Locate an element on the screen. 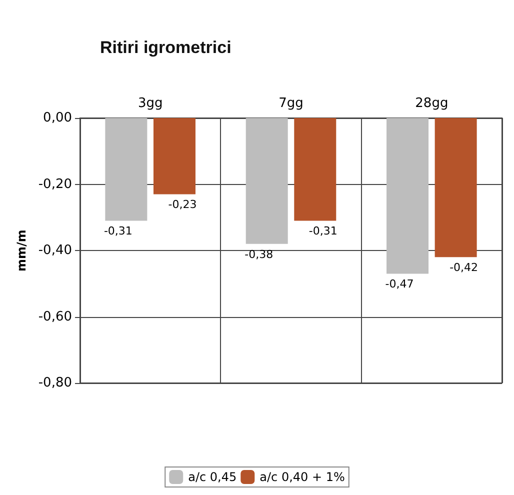 The width and height of the screenshot is (514, 495). y-tick-label: 0,00 is located at coordinates (57, 118).